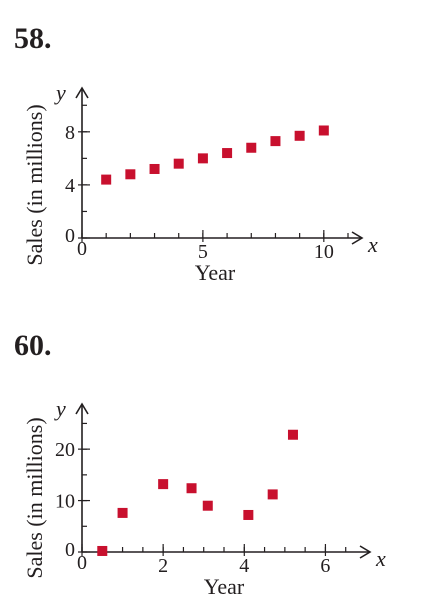 The height and width of the screenshot is (608, 448). Describe the element at coordinates (65, 450) in the screenshot. I see `y-tick-label: 20` at that location.